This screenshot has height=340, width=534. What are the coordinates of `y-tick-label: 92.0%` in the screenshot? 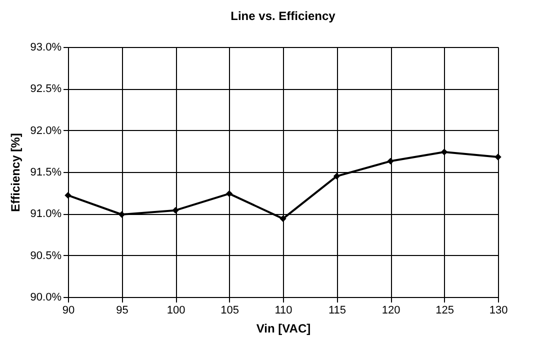 It's located at (46, 130).